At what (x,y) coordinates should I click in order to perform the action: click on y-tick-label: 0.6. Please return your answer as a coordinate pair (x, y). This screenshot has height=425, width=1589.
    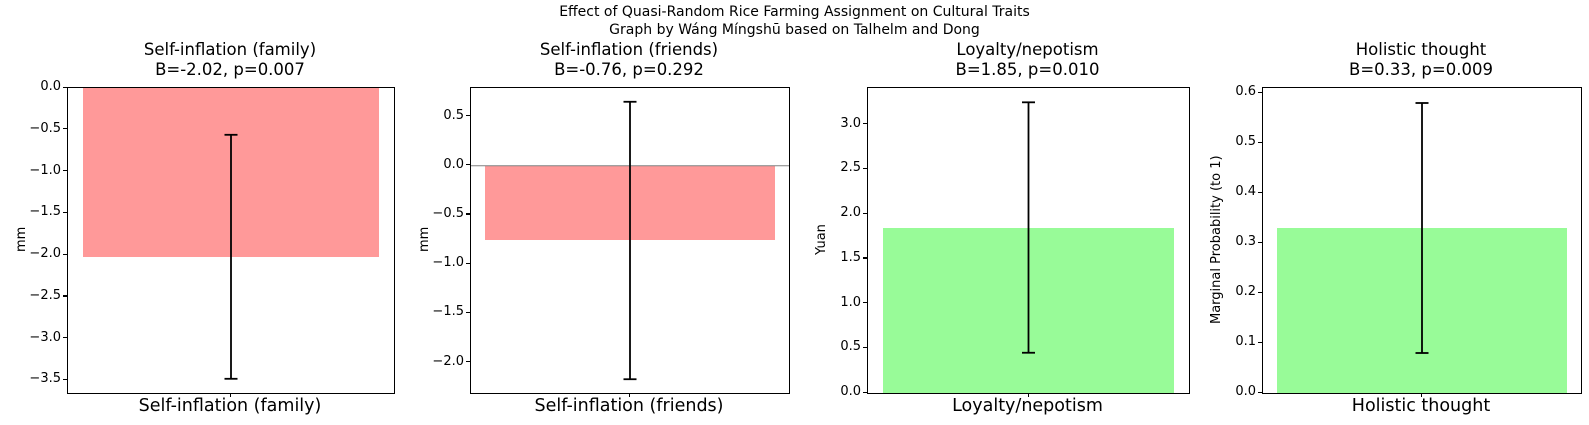
    Looking at the image, I should click on (1245, 91).